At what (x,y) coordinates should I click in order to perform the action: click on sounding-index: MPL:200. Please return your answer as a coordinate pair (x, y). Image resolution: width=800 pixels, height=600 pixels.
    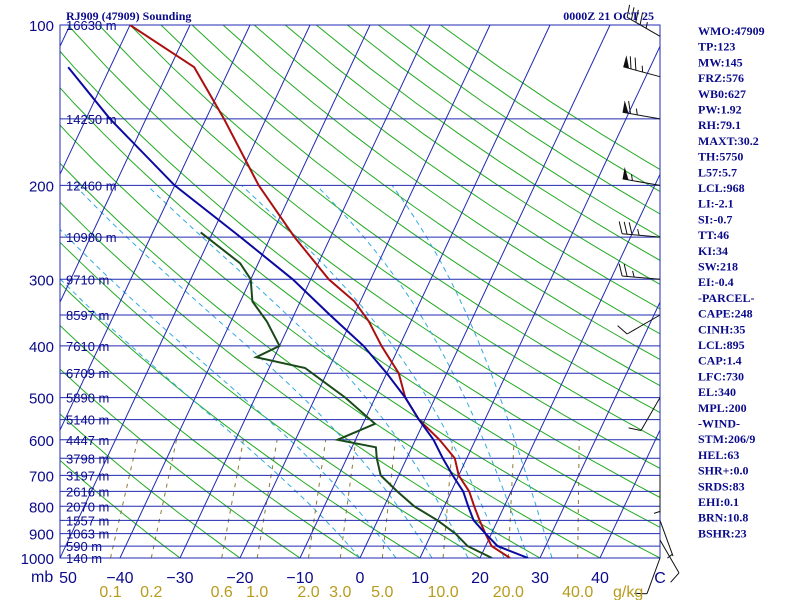
    Looking at the image, I should click on (722, 408).